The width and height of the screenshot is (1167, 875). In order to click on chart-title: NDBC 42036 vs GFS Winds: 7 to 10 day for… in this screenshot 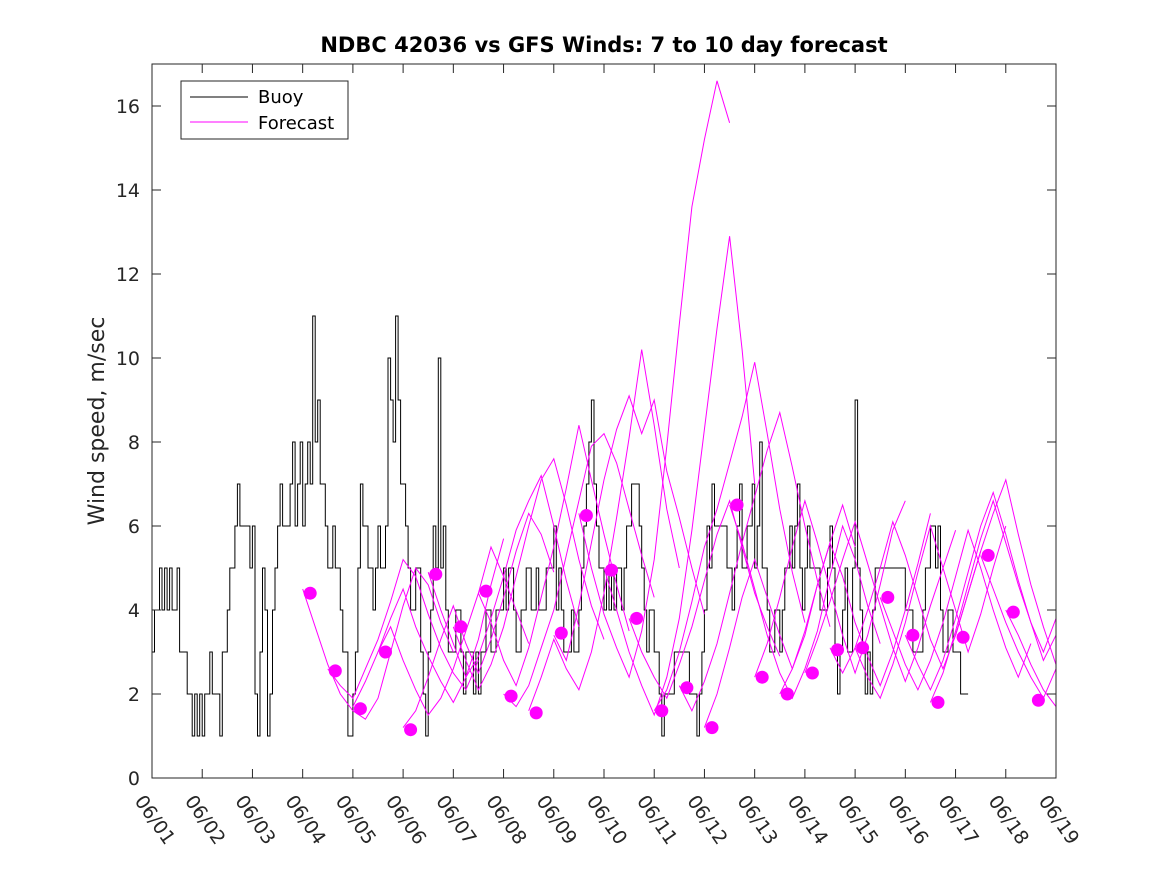, I will do `click(603, 45)`.